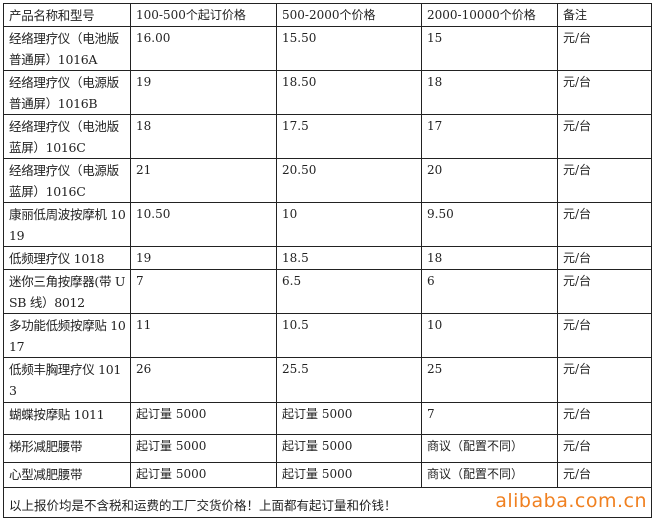  I want to click on table-row: 心型减肥腰带 起订量 5000 起订量 5000 商议（配置不同） 元/台, so click(327, 475).